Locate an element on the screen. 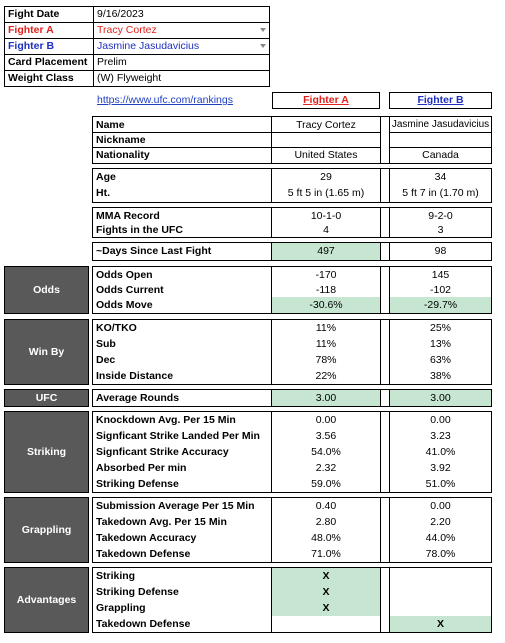  profile-a: Tracy Cortez United States is located at coordinates (326, 140).